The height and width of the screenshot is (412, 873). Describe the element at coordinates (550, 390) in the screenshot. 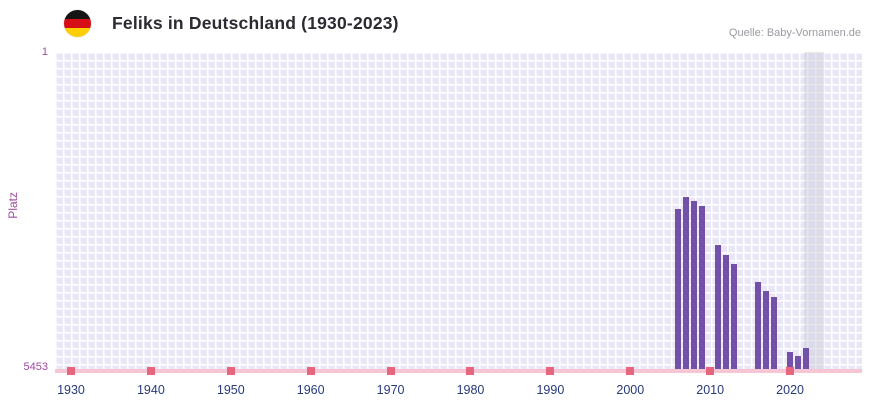

I see `x-axis-label: 1990` at that location.